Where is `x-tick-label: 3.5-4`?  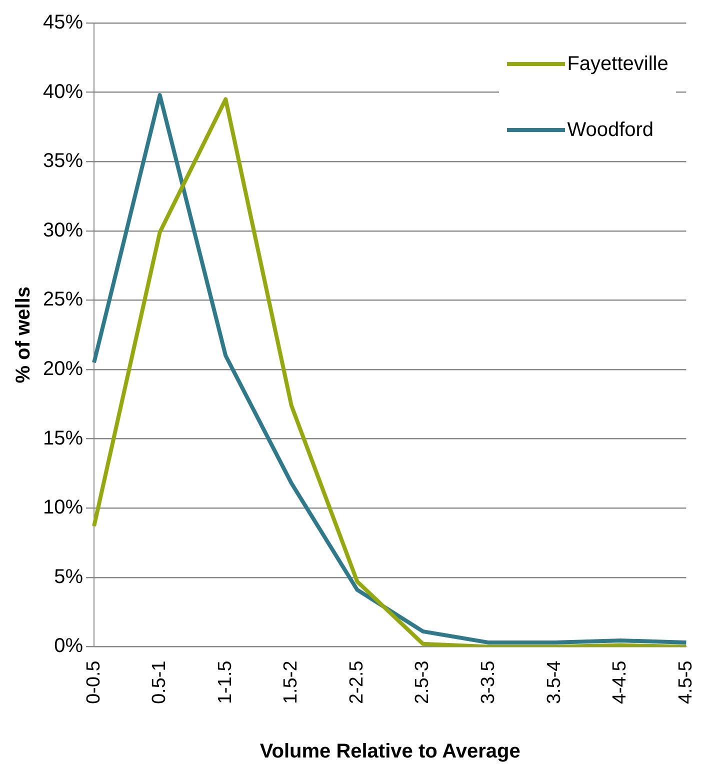
x-tick-label: 3.5-4 is located at coordinates (554, 682).